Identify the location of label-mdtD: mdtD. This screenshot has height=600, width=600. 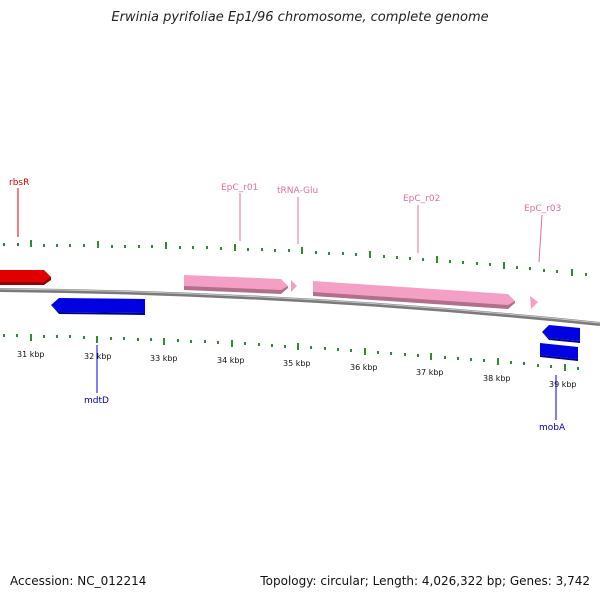
(96, 401).